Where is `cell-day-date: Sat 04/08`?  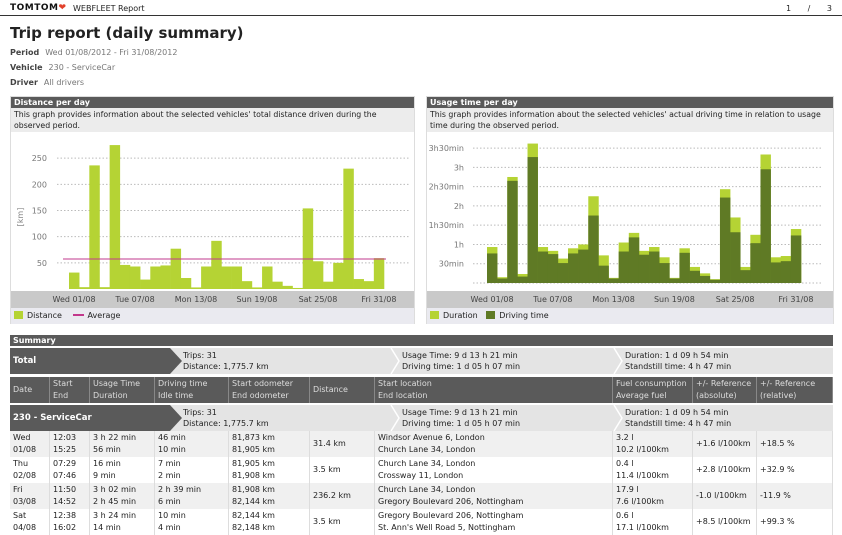
cell-day-date: Sat 04/08 is located at coordinates (30, 522).